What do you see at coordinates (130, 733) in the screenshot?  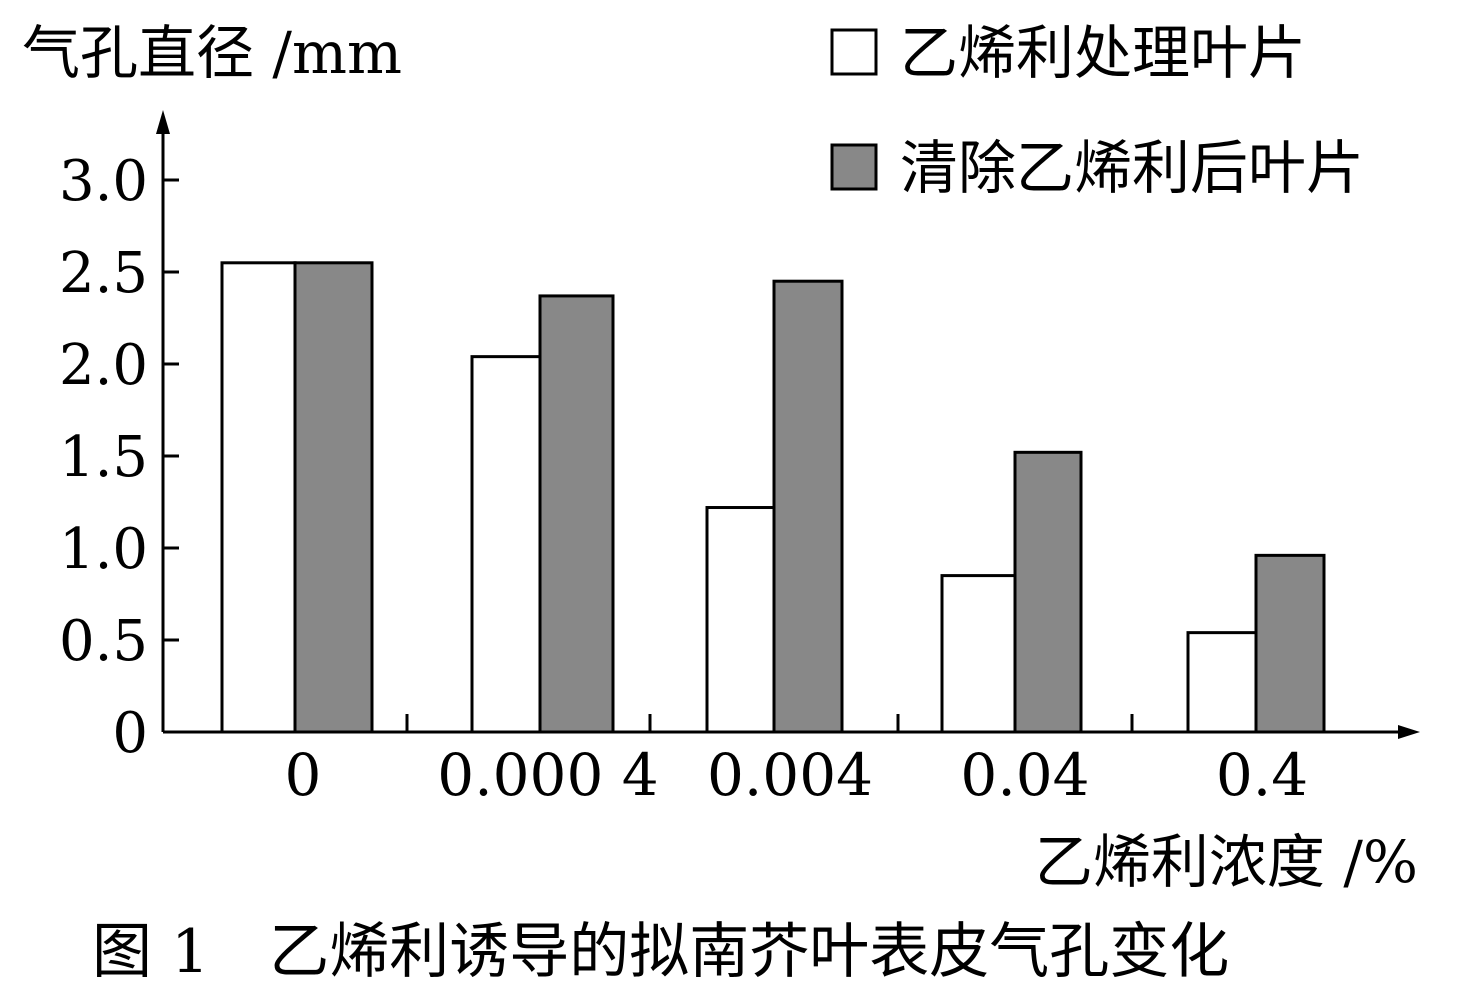 I see `y-tick-label: 0` at bounding box center [130, 733].